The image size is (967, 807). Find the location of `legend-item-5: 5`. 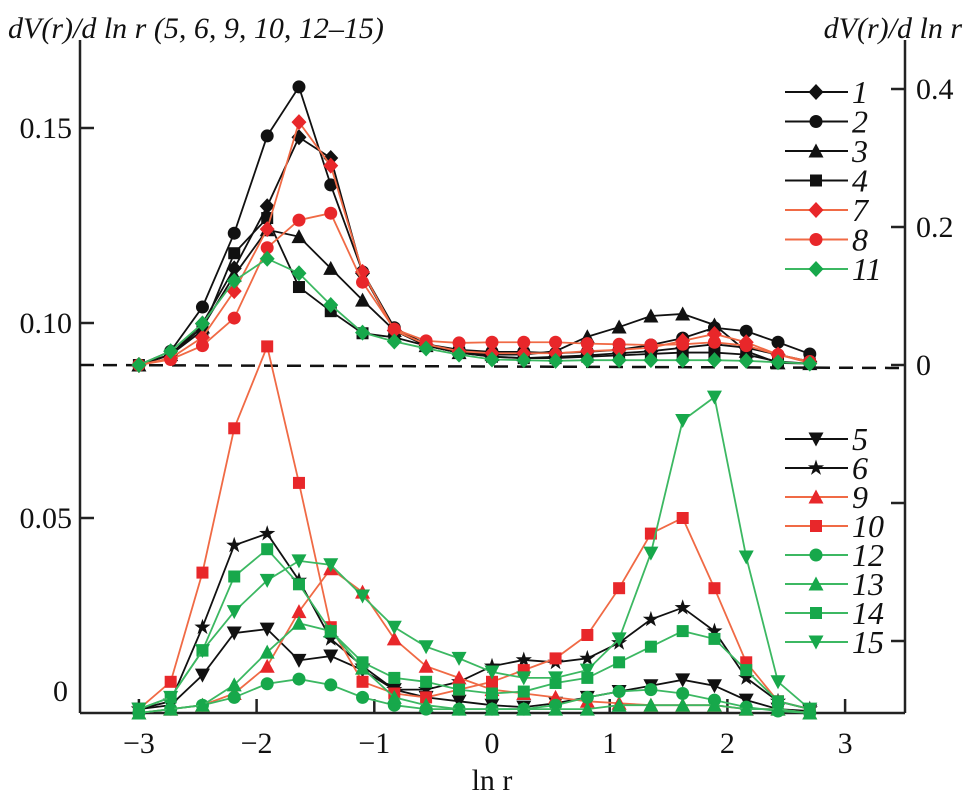

legend-item-5: 5 is located at coordinates (826, 439).